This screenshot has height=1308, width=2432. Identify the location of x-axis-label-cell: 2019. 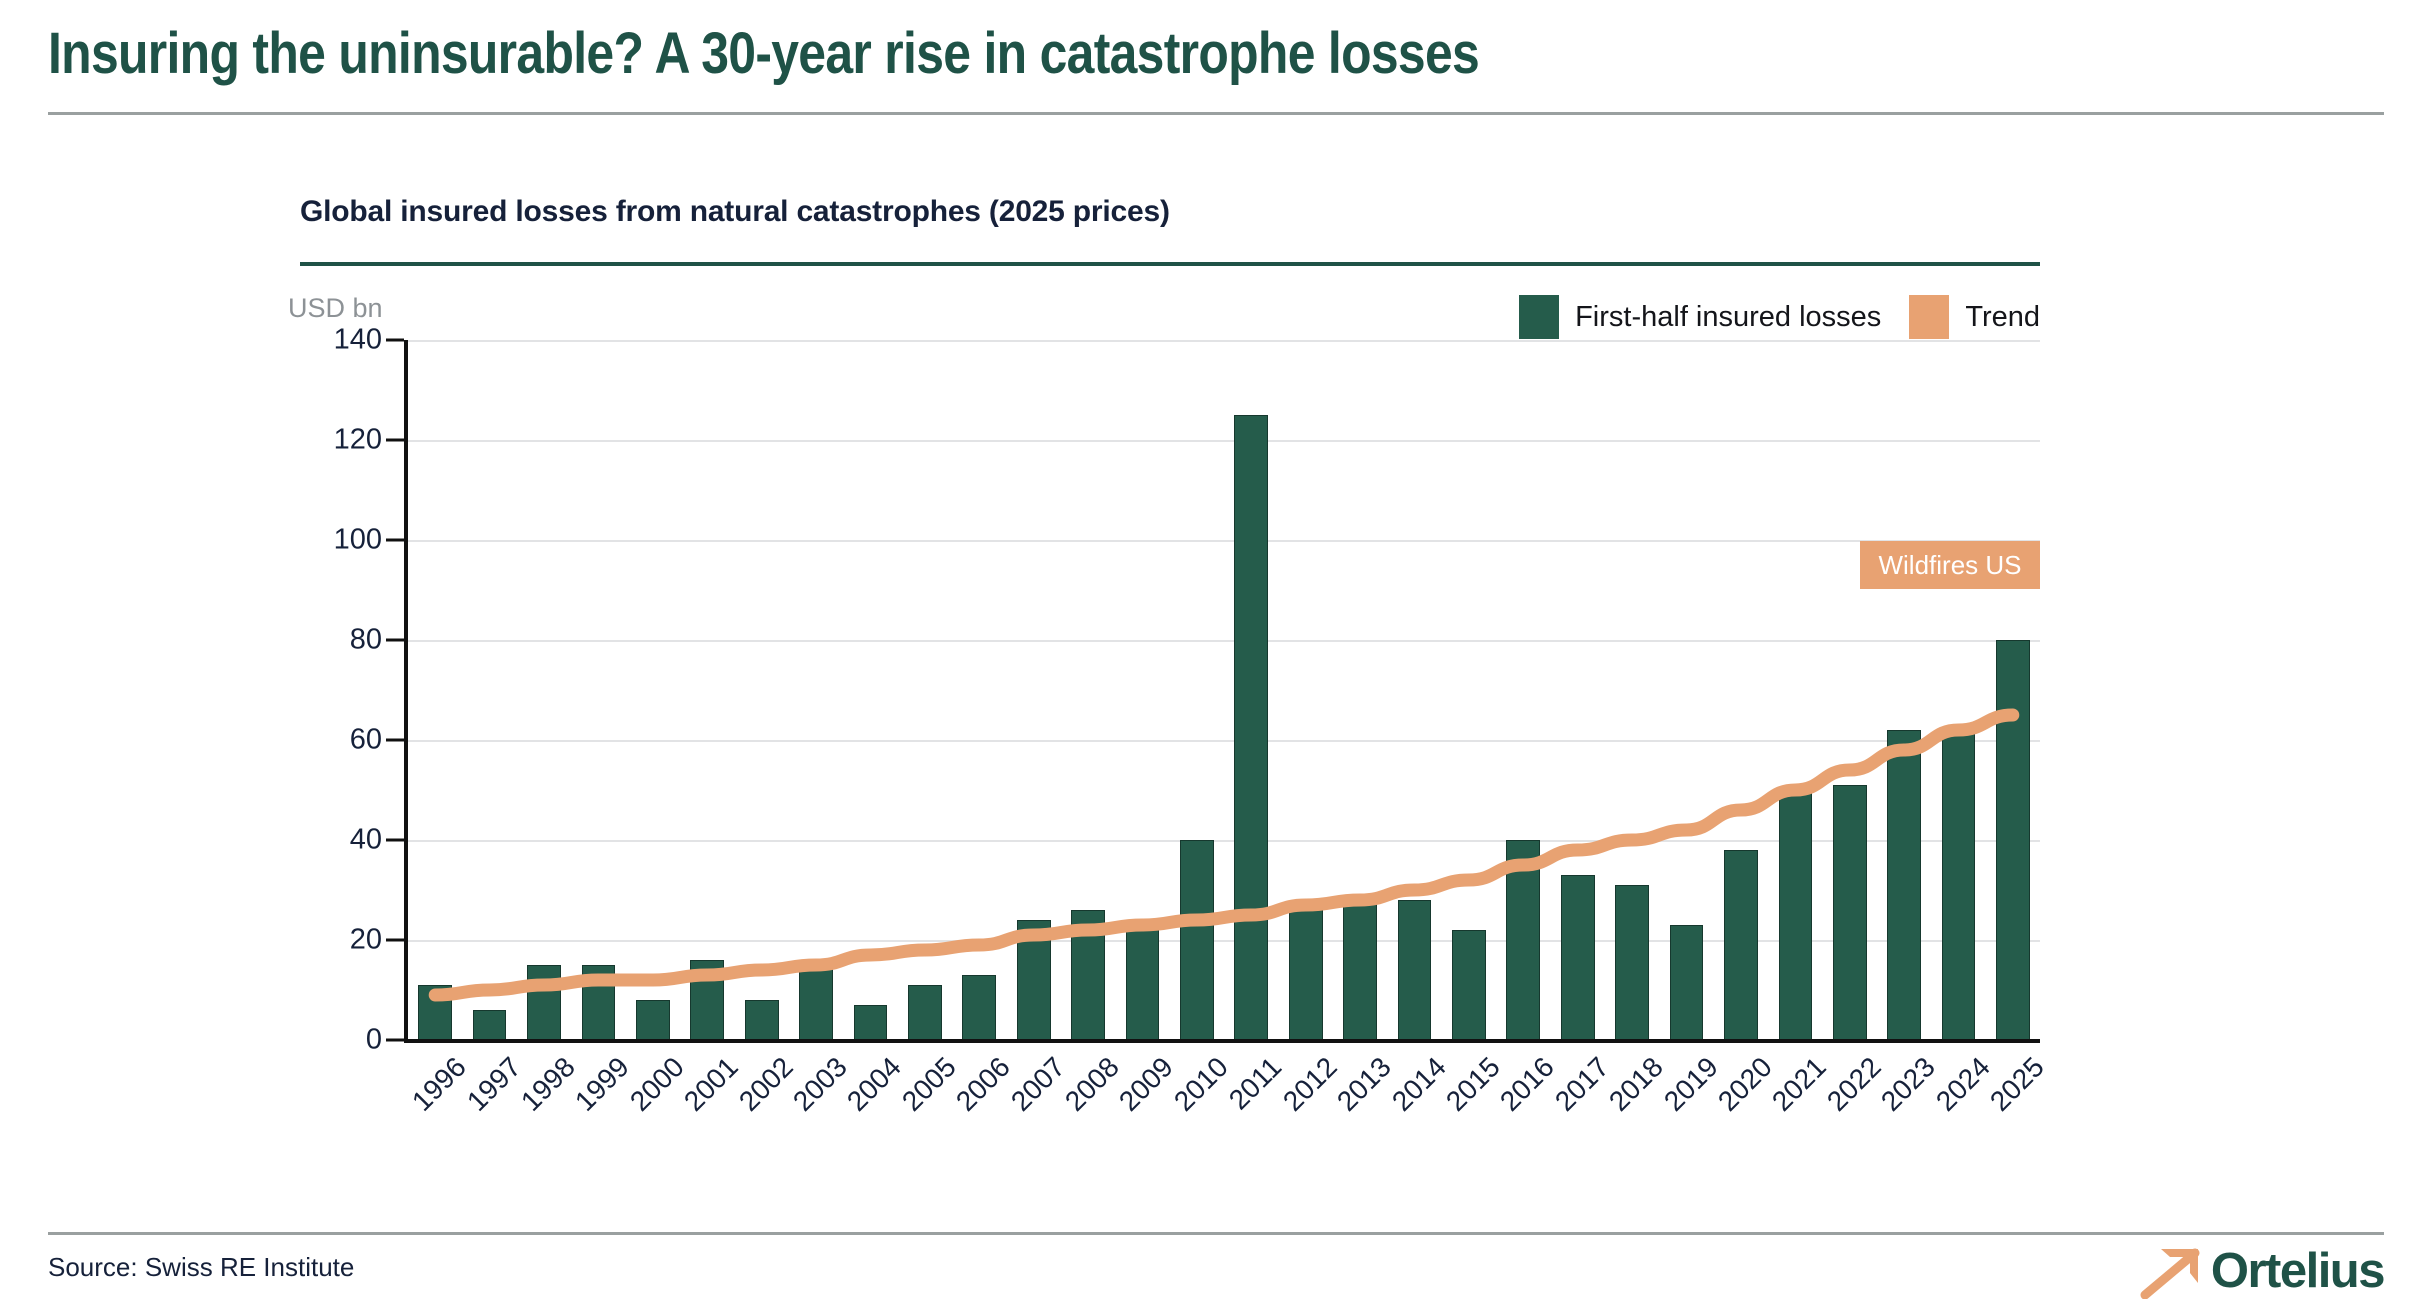
(1690, 1107).